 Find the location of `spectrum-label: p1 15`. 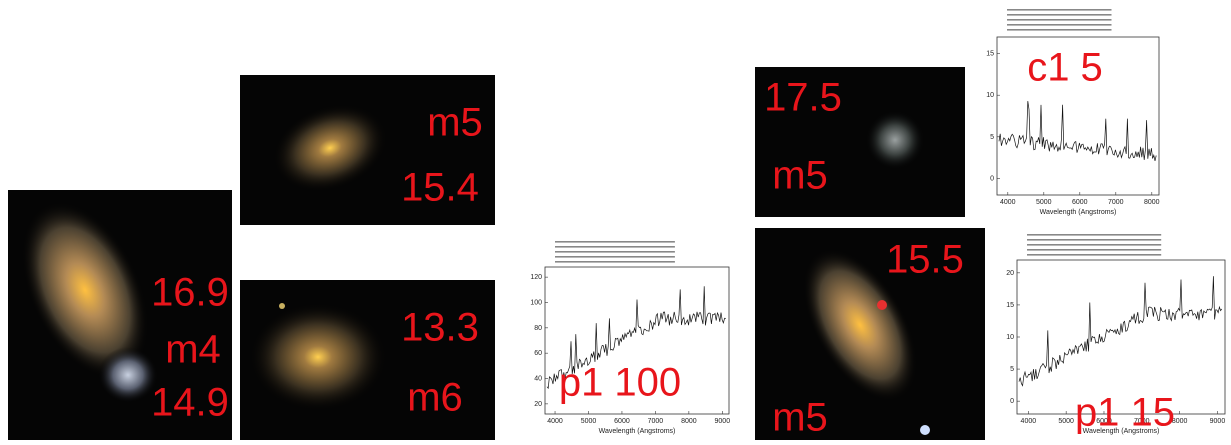

spectrum-label: p1 15 is located at coordinates (1125, 413).